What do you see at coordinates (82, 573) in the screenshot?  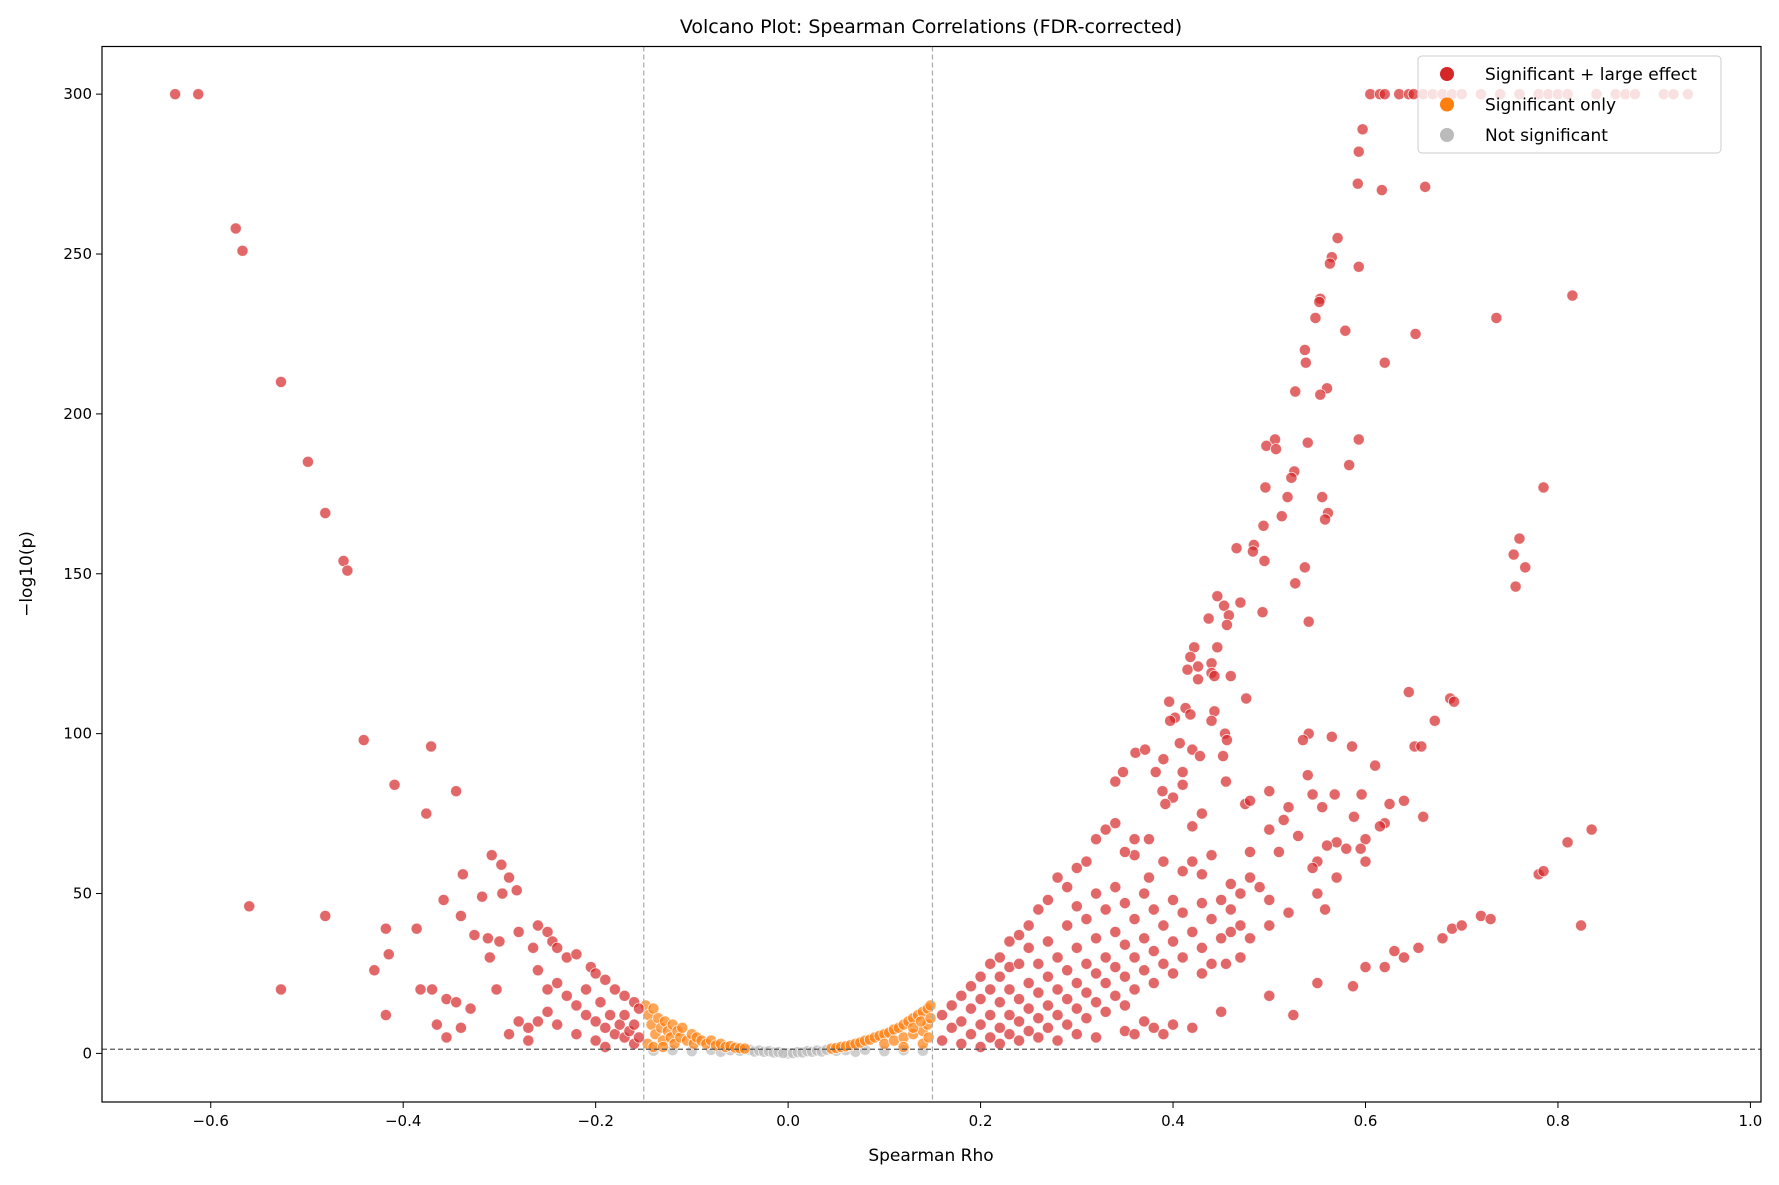 I see `y-axis: 0 50 100 150 200 250 300` at bounding box center [82, 573].